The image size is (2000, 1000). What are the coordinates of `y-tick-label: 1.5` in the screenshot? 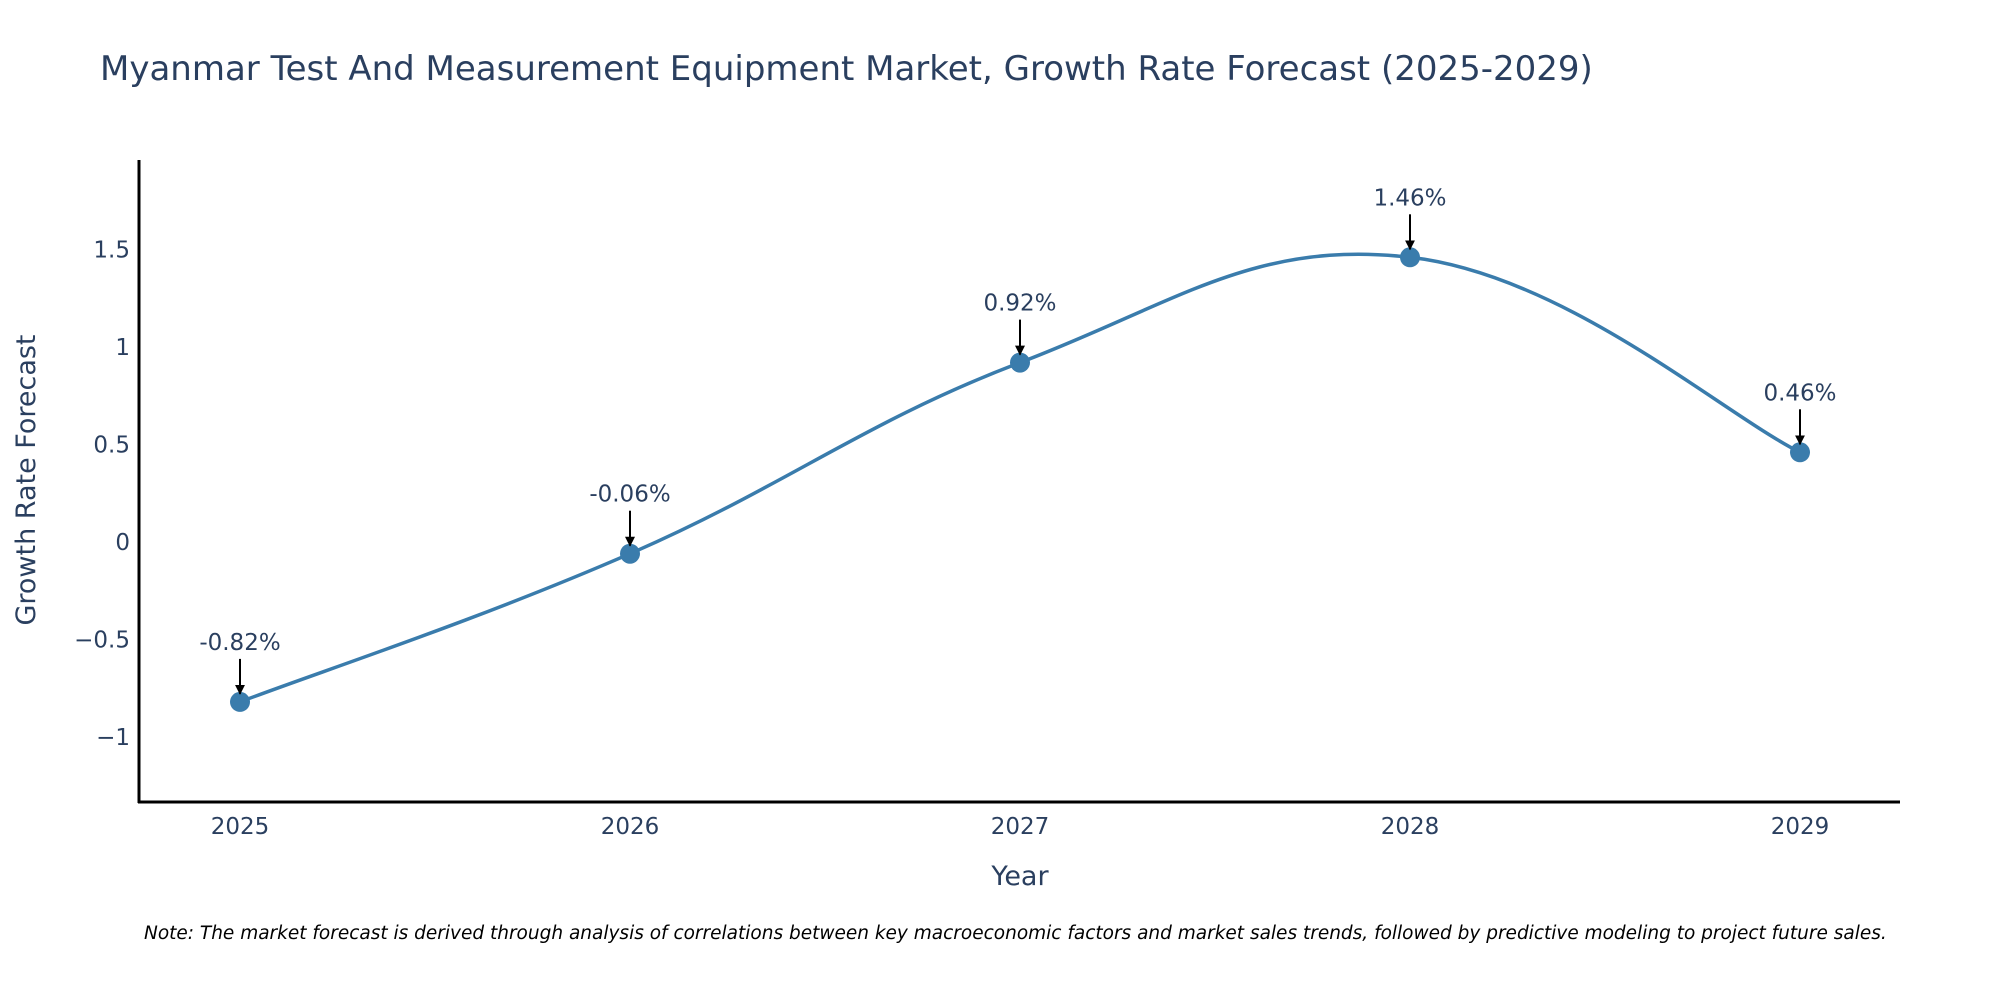 It's located at (111, 251).